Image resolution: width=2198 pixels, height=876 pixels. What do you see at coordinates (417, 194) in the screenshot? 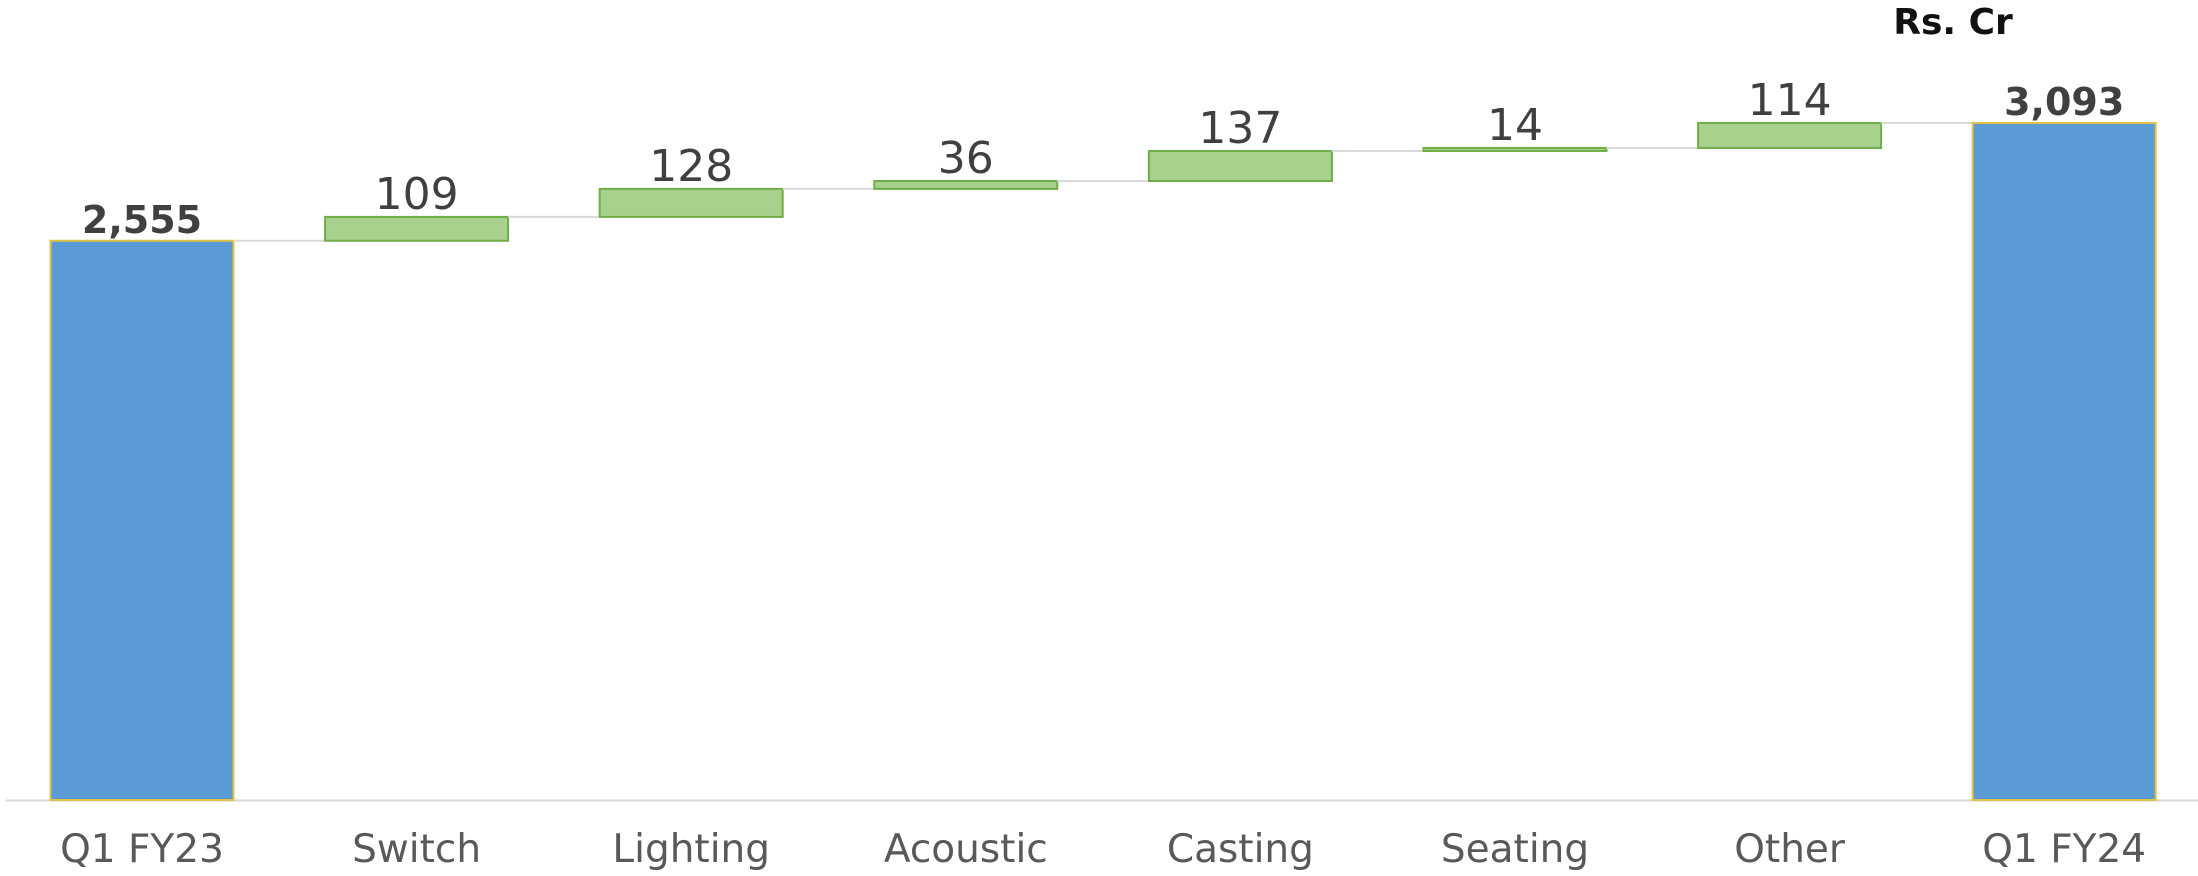
I see `value-label: 109` at bounding box center [417, 194].